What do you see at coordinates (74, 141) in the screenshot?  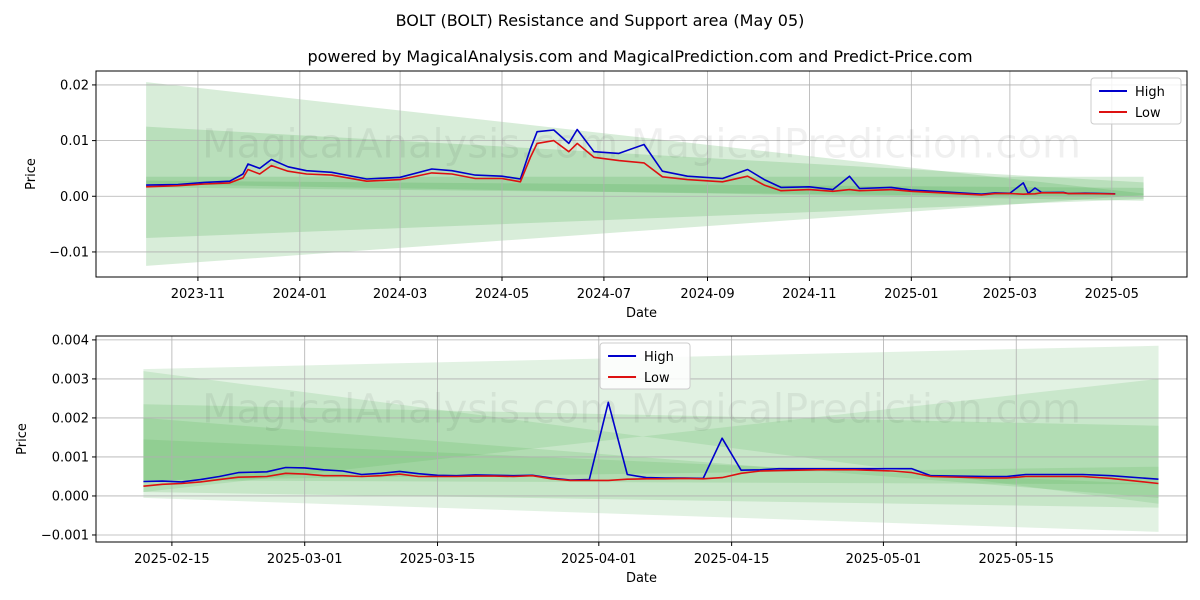 I see `y-tick-label: 0.01` at bounding box center [74, 141].